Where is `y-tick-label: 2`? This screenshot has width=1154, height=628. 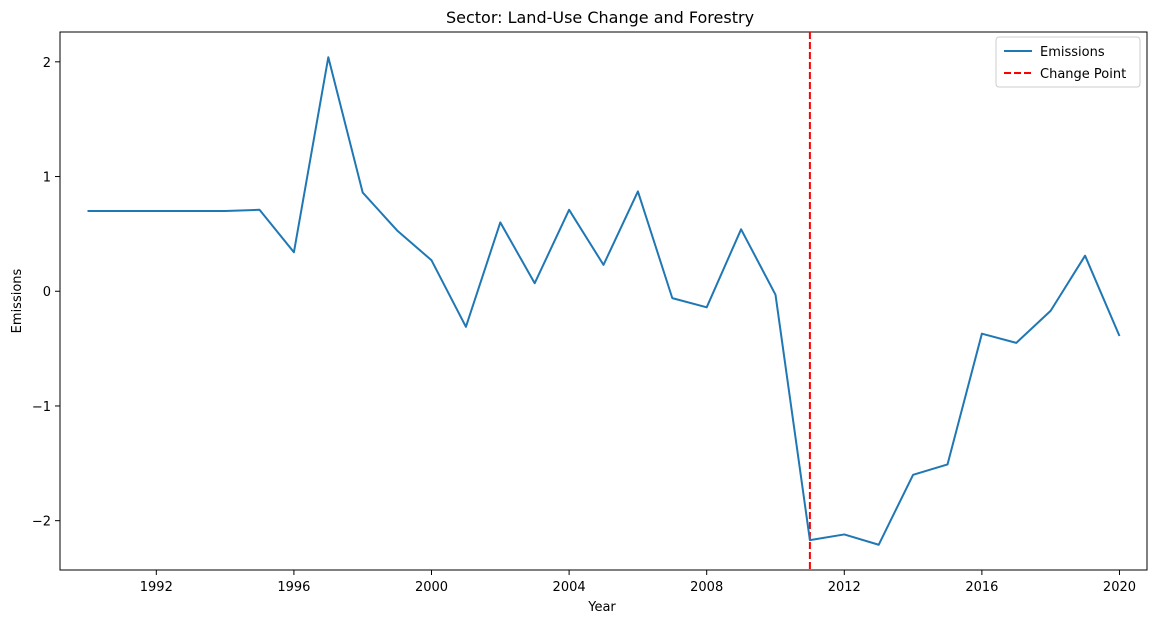
y-tick-label: 2 is located at coordinates (47, 63).